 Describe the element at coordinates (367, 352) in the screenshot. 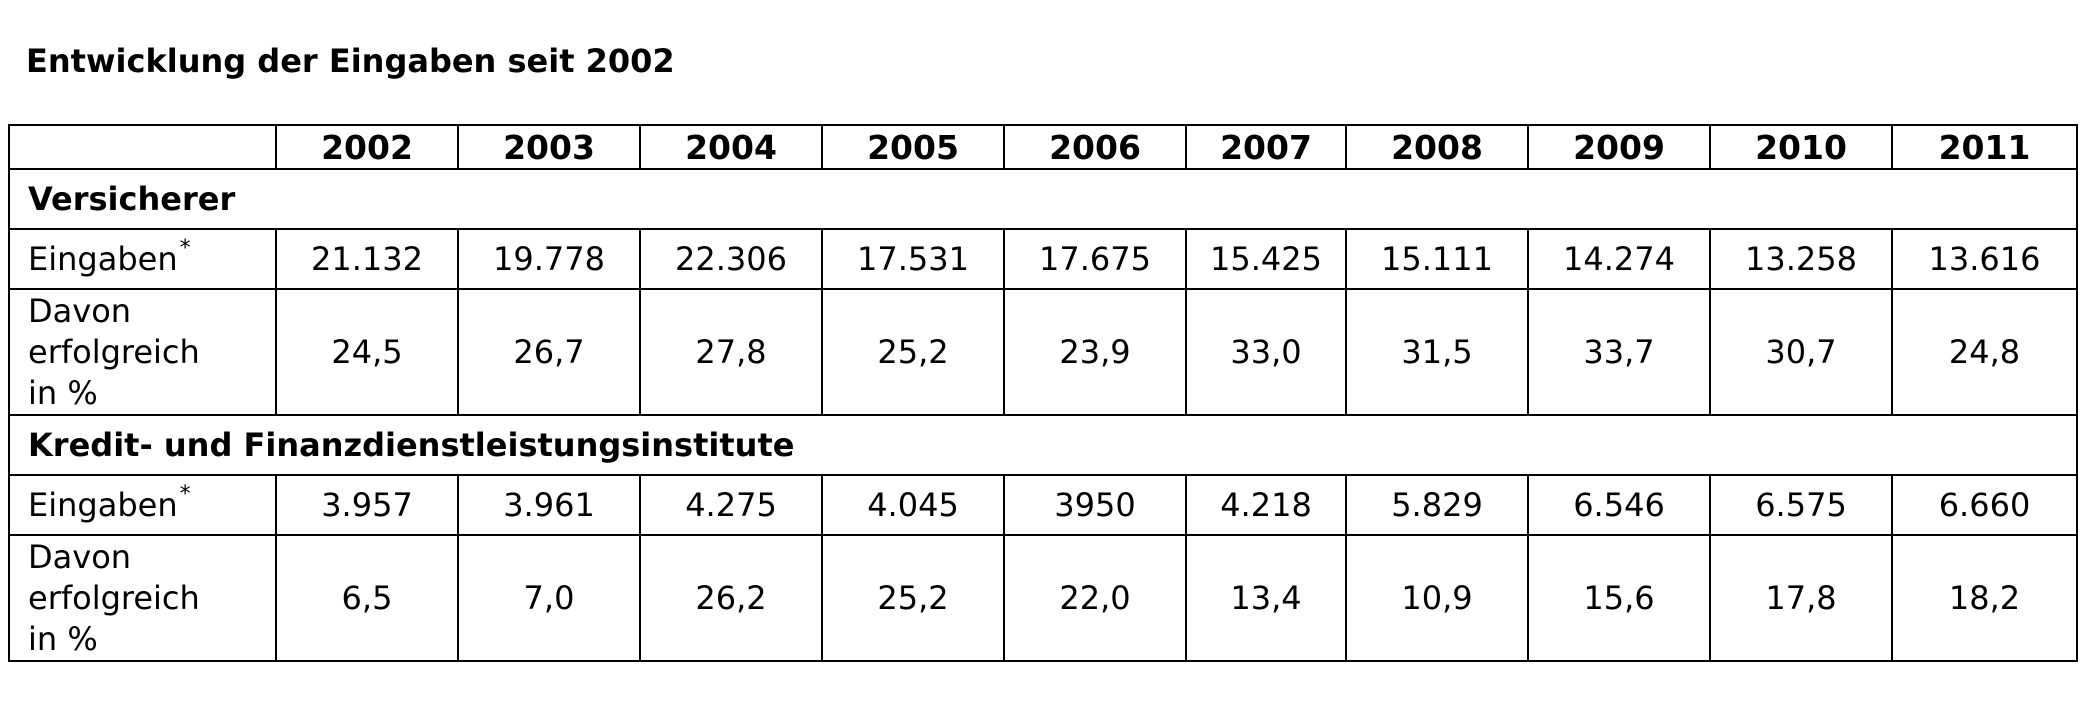

I see `erfolgreich-cell: 24,5` at that location.